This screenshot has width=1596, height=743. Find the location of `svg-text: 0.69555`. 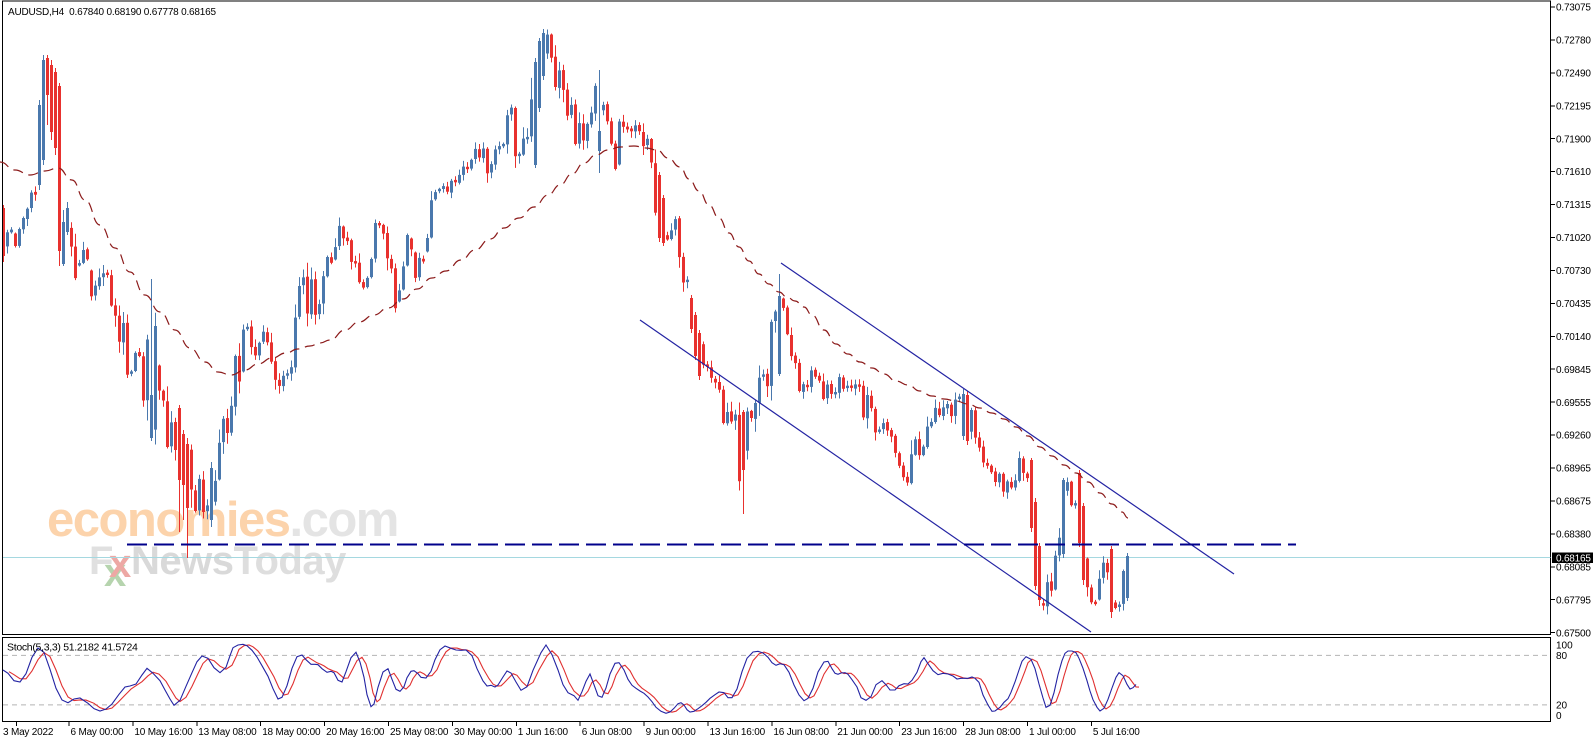

svg-text: 0.69555 is located at coordinates (1573, 403).